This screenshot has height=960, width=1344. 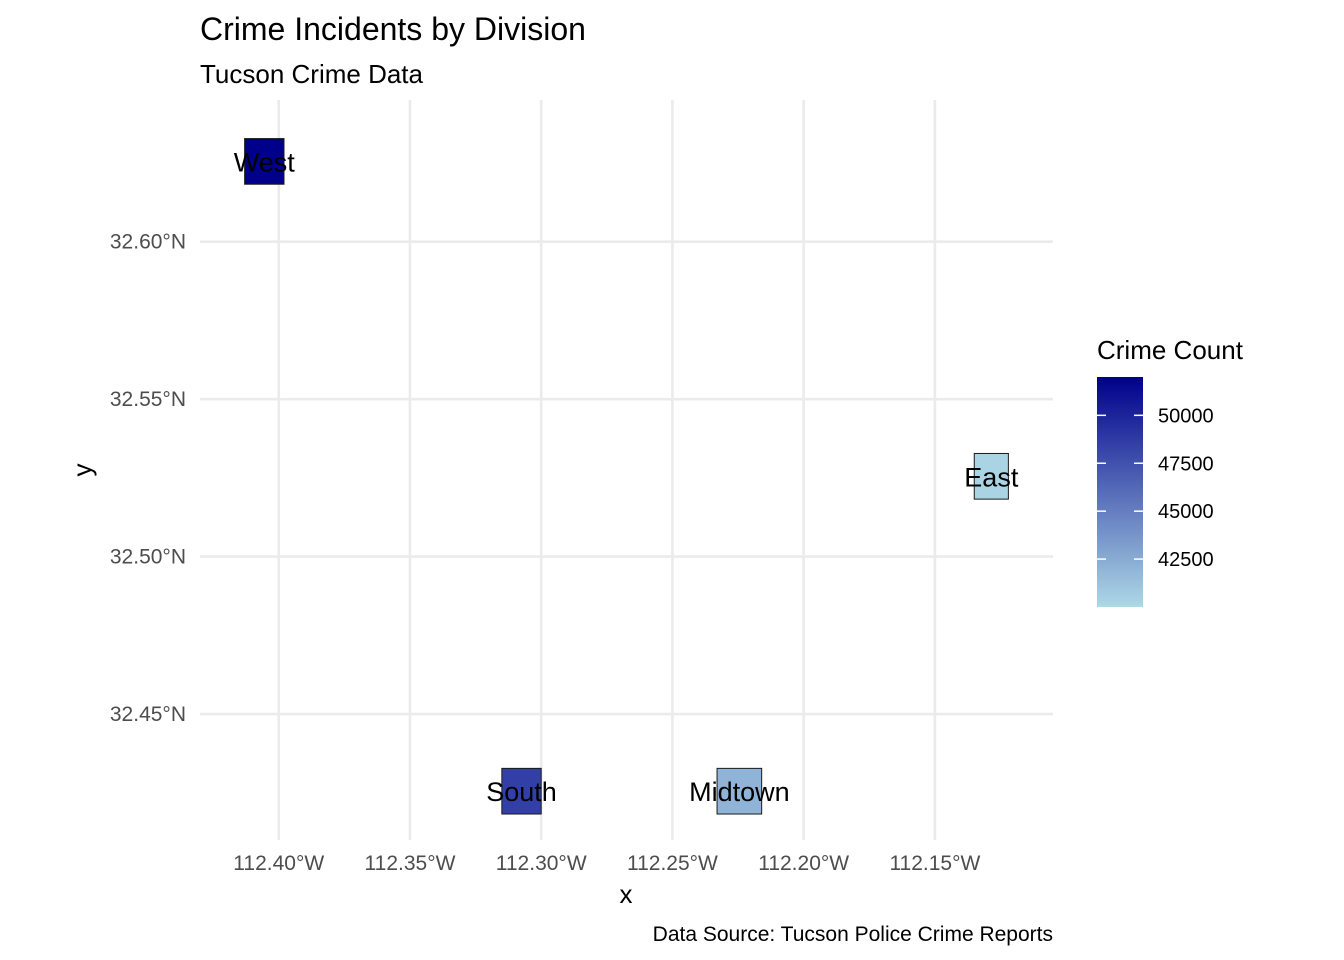 What do you see at coordinates (410, 863) in the screenshot?
I see `x-tick-label: 112.35°W` at bounding box center [410, 863].